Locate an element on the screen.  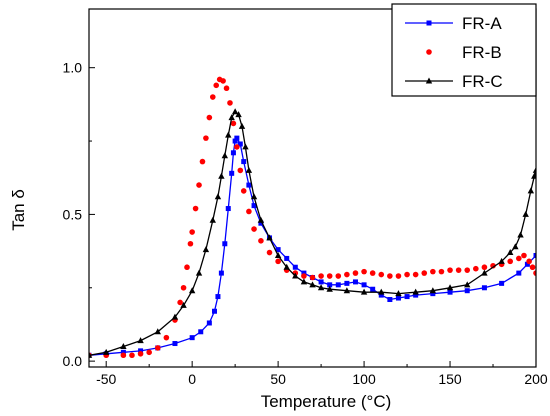
x-tick-label: -50 is located at coordinates (106, 379).